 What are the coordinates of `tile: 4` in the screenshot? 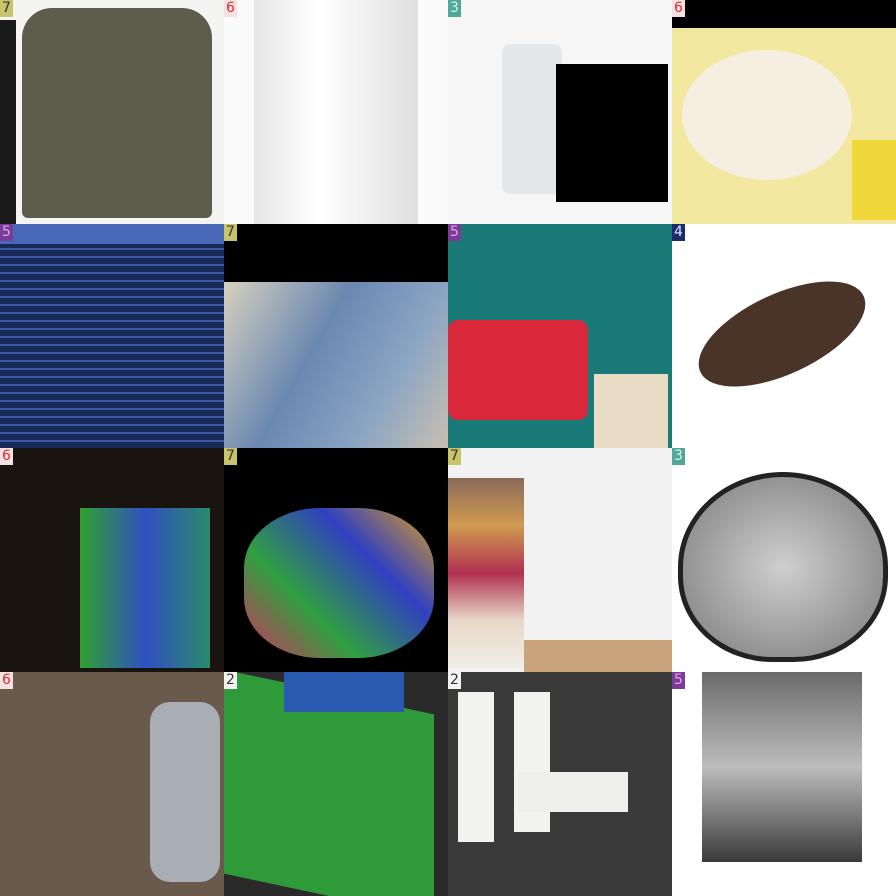 It's located at (784, 336).